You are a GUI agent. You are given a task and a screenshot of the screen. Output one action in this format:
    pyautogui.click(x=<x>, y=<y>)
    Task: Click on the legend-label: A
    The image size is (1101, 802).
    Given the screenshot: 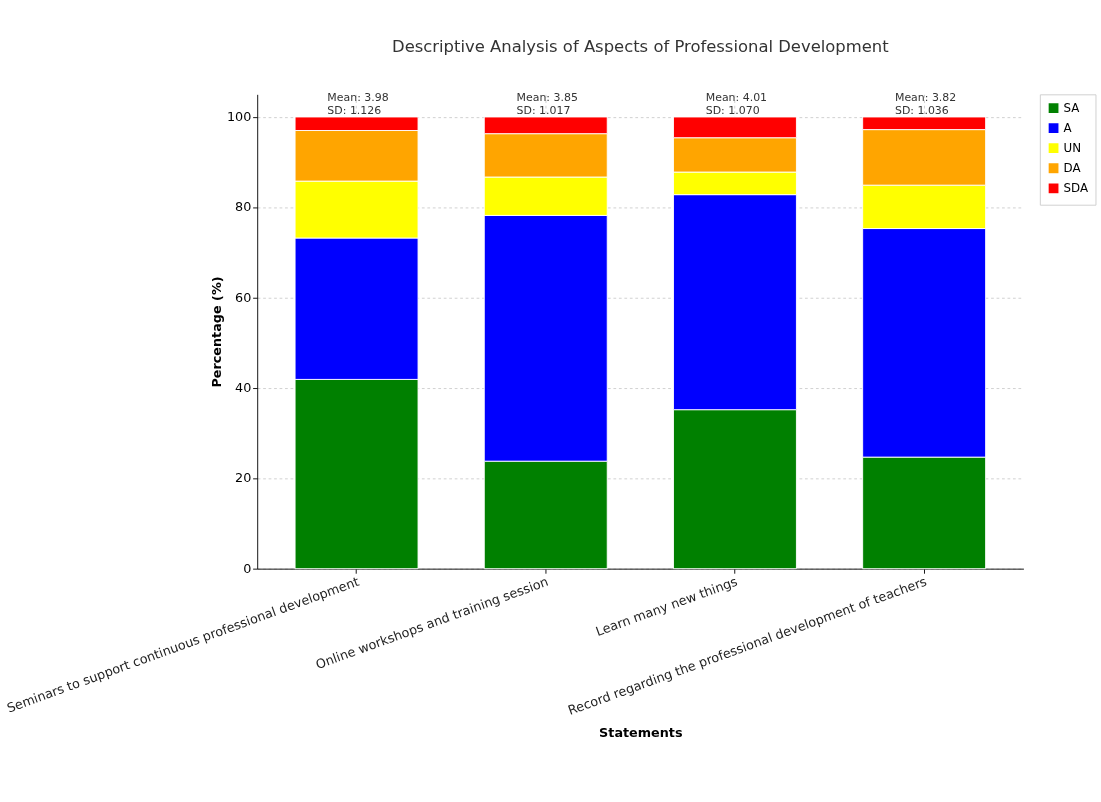 What is the action you would take?
    pyautogui.click(x=1067, y=127)
    